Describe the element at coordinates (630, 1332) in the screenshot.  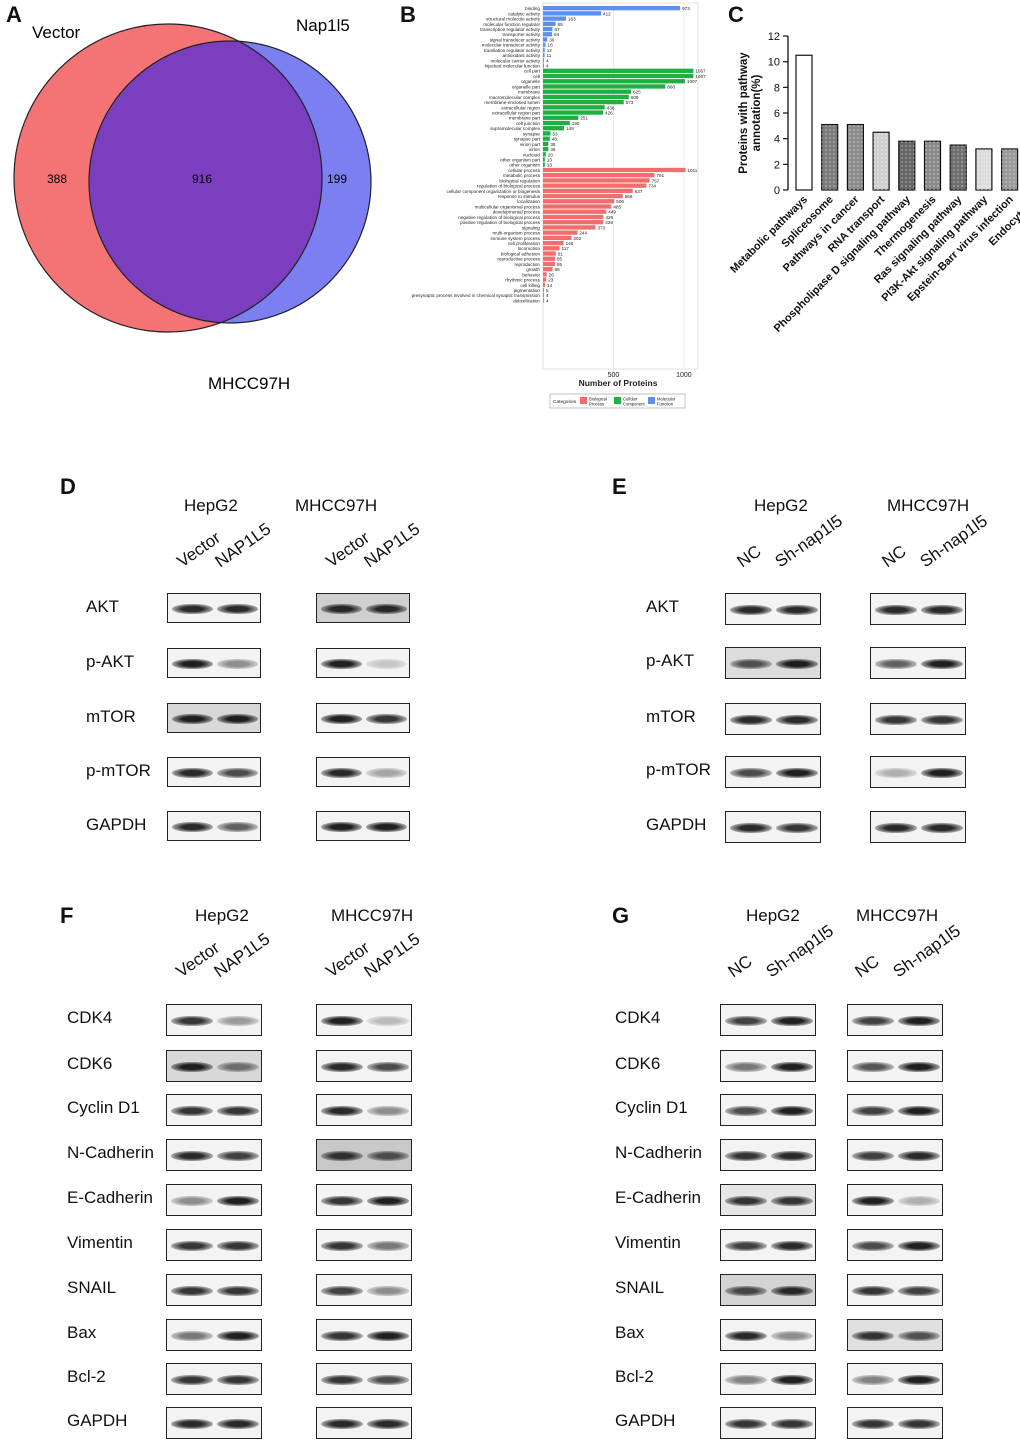
I see `protein-label: Bax` at that location.